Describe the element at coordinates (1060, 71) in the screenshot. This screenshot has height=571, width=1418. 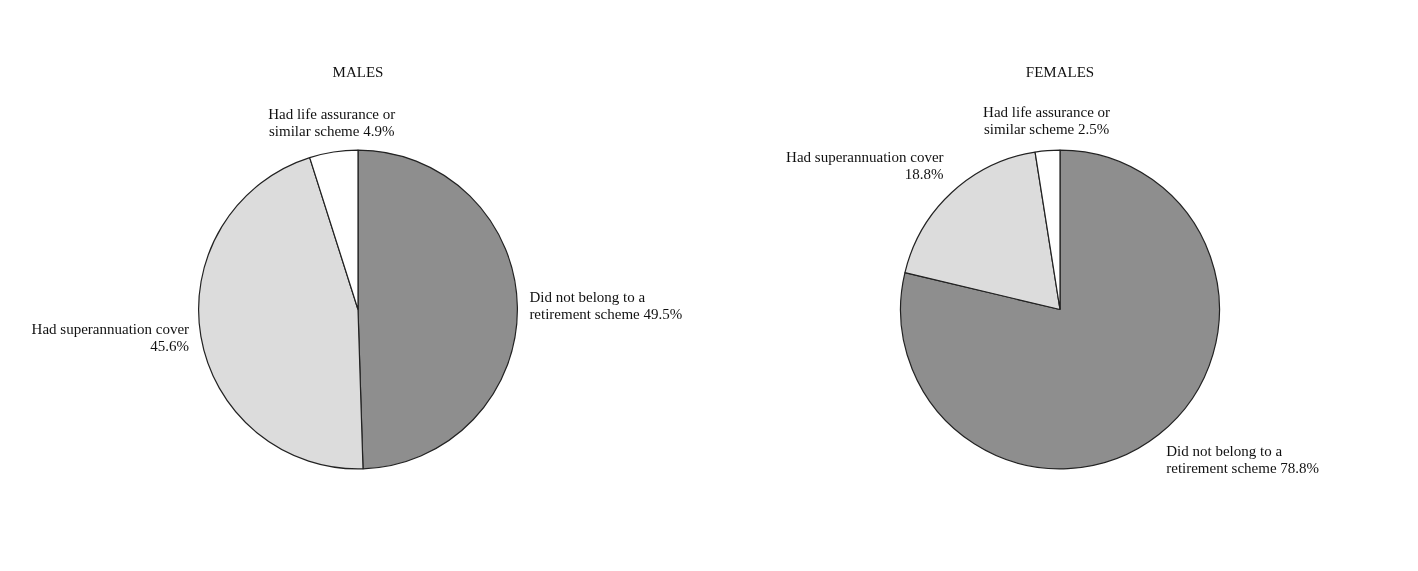
I see `chart-title: FEMALES` at that location.